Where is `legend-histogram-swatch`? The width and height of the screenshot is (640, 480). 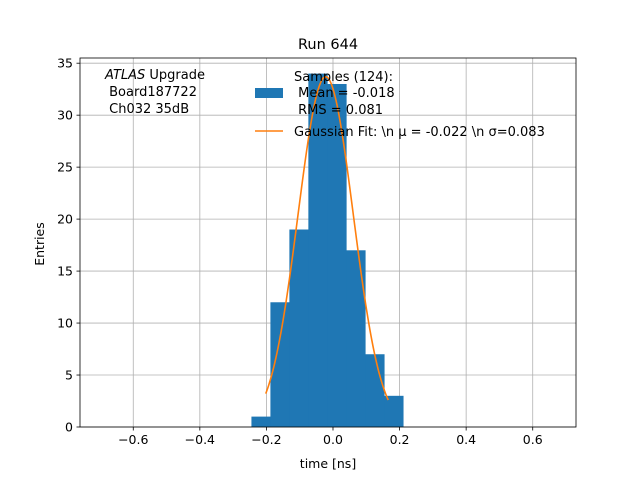
legend-histogram-swatch is located at coordinates (269, 93).